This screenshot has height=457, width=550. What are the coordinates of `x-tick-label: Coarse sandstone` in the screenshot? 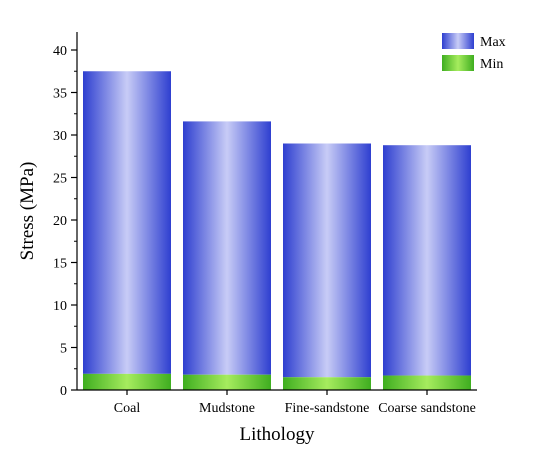 It's located at (427, 408).